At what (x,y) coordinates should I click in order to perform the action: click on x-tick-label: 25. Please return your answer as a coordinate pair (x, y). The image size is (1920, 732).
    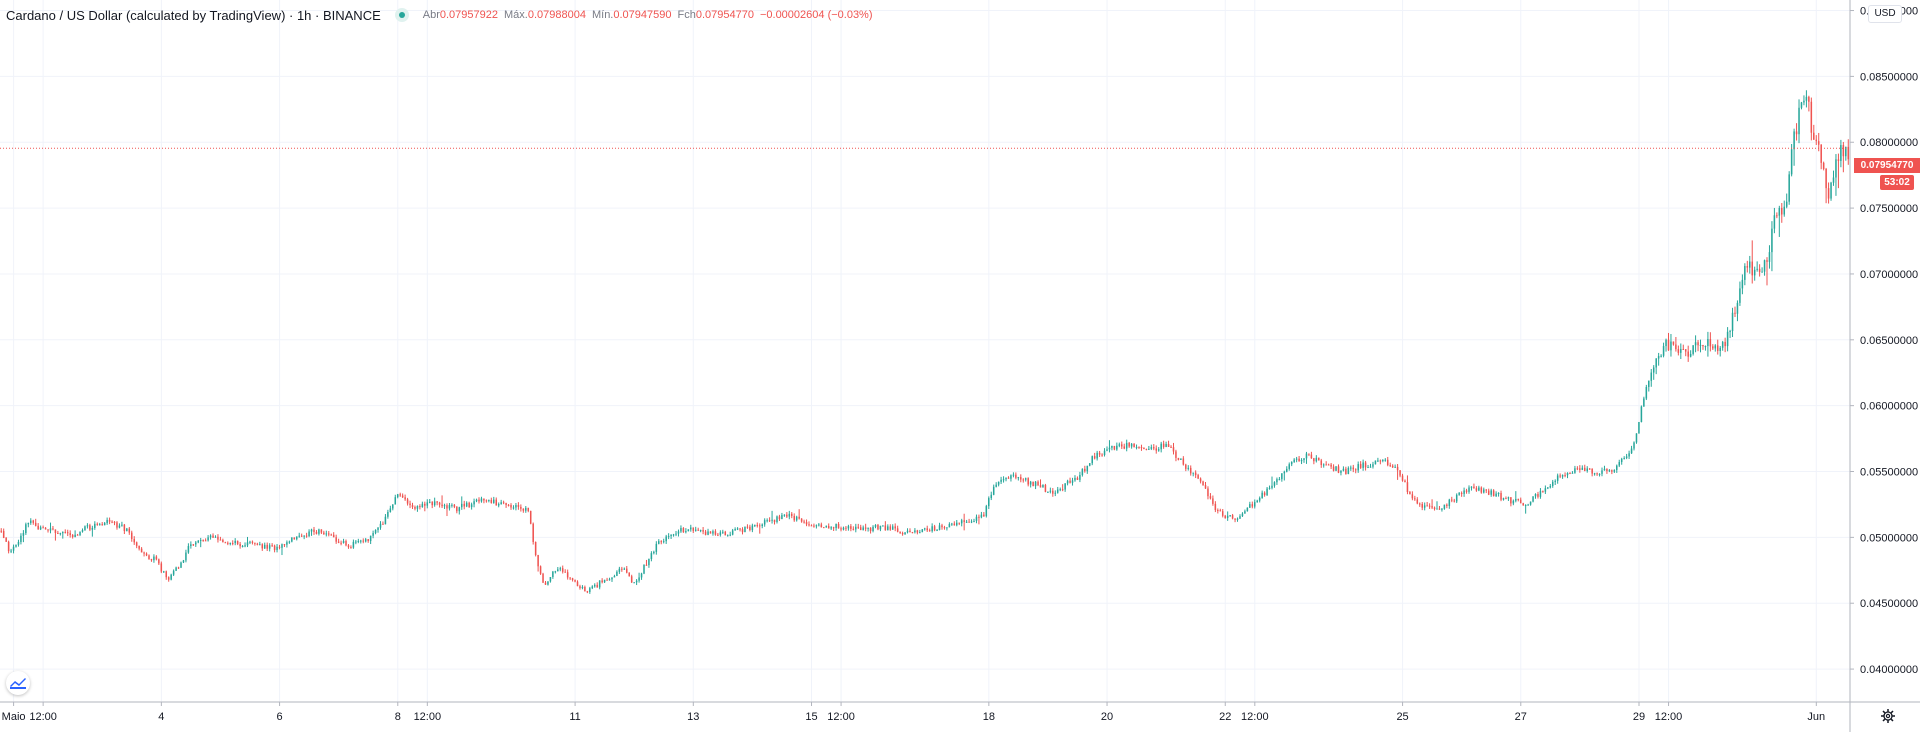
    Looking at the image, I should click on (1402, 717).